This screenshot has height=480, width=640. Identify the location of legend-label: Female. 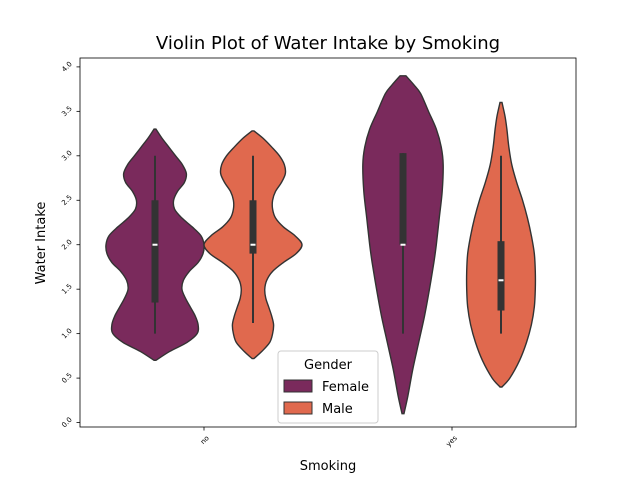
(345, 387).